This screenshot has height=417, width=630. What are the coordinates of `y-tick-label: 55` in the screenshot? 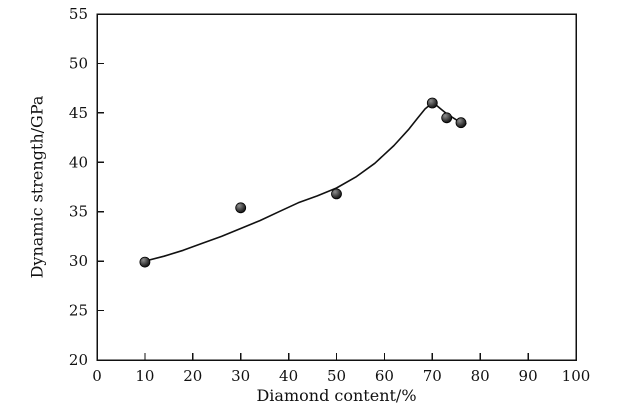 It's located at (78, 14).